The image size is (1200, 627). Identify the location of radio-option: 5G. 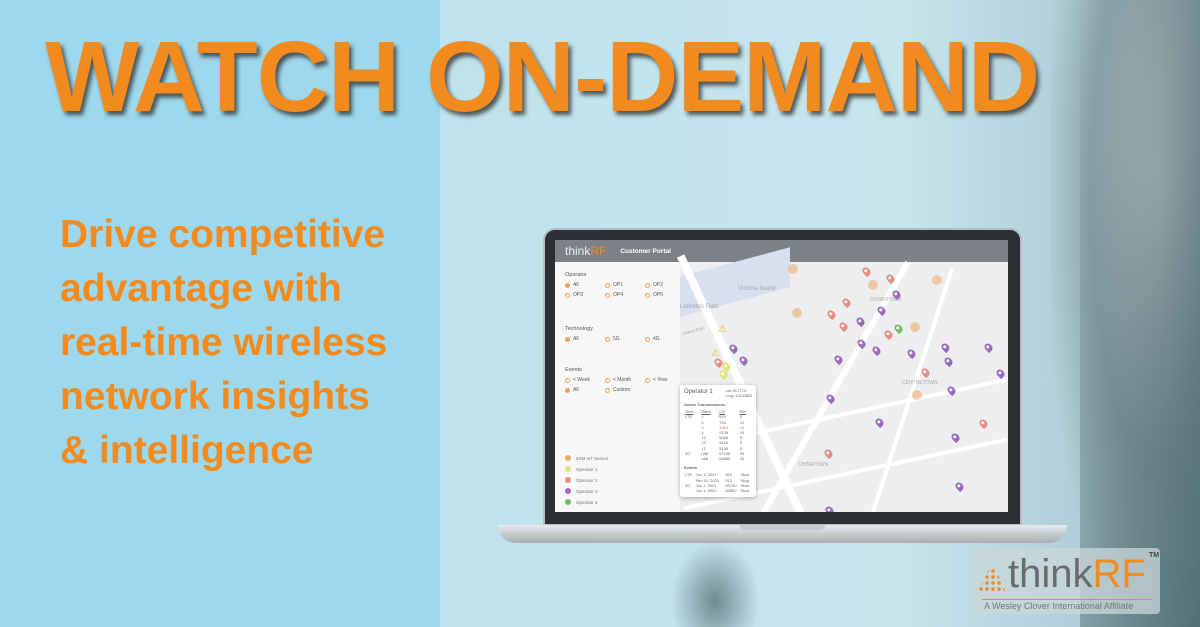
(625, 339).